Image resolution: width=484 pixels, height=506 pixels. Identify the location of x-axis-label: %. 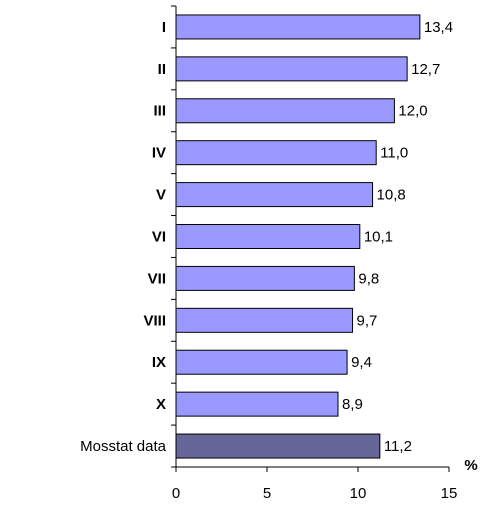
(470, 465).